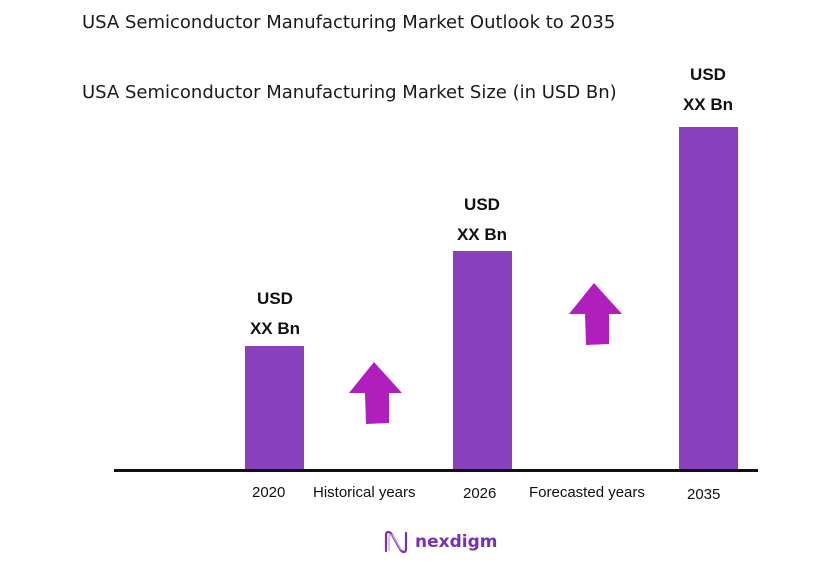  I want to click on bar-2035, so click(708, 298).